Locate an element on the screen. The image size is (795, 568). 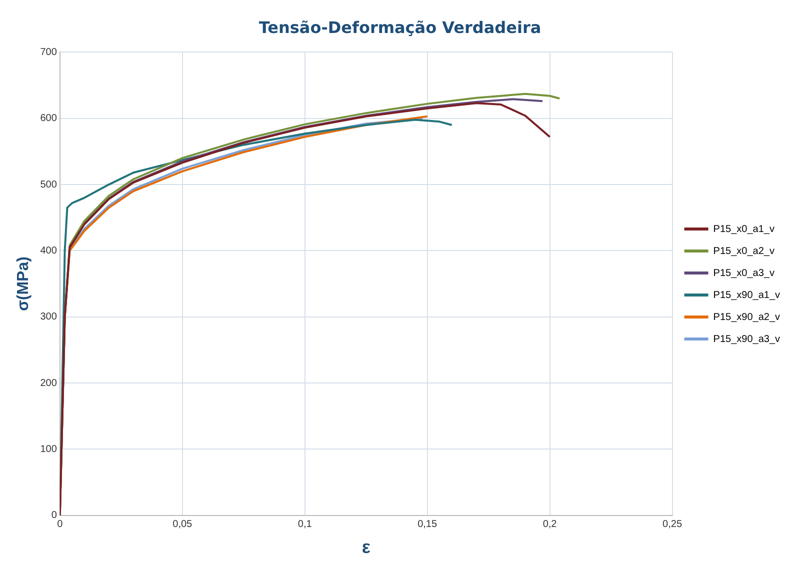
x-tick-label: 0,15 is located at coordinates (428, 524).